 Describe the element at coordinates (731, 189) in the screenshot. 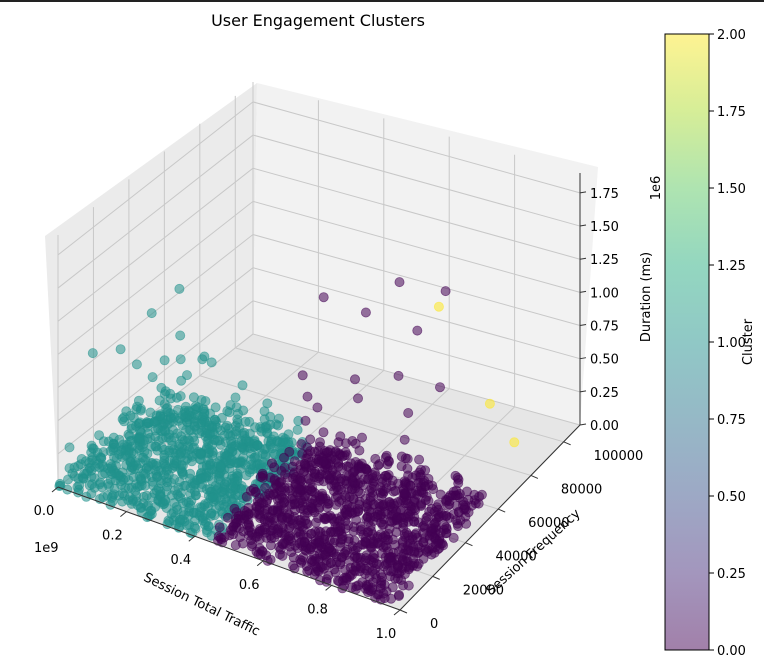

I see `colorbar-tick-label: 1.50` at that location.